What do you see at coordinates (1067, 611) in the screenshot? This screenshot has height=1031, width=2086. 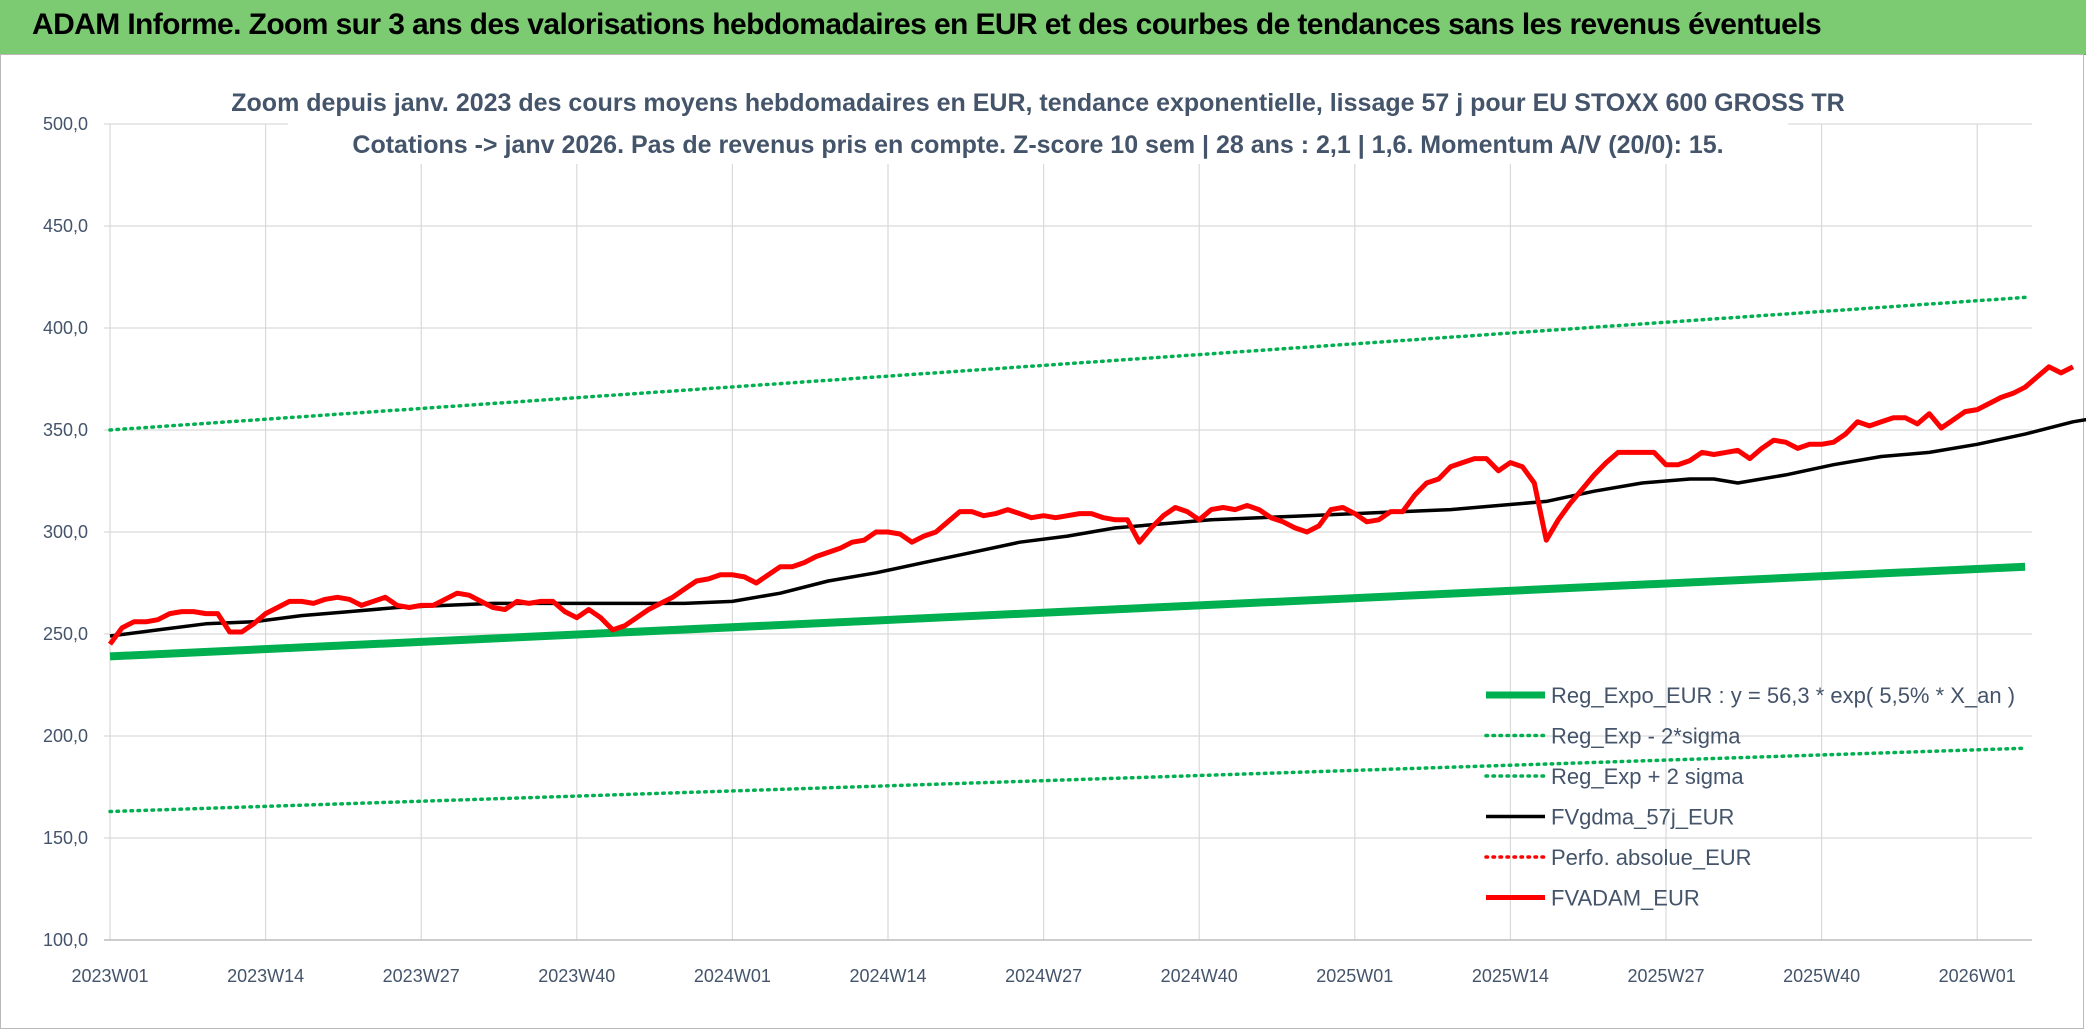 I see `series-line-reg-expo-eur` at bounding box center [1067, 611].